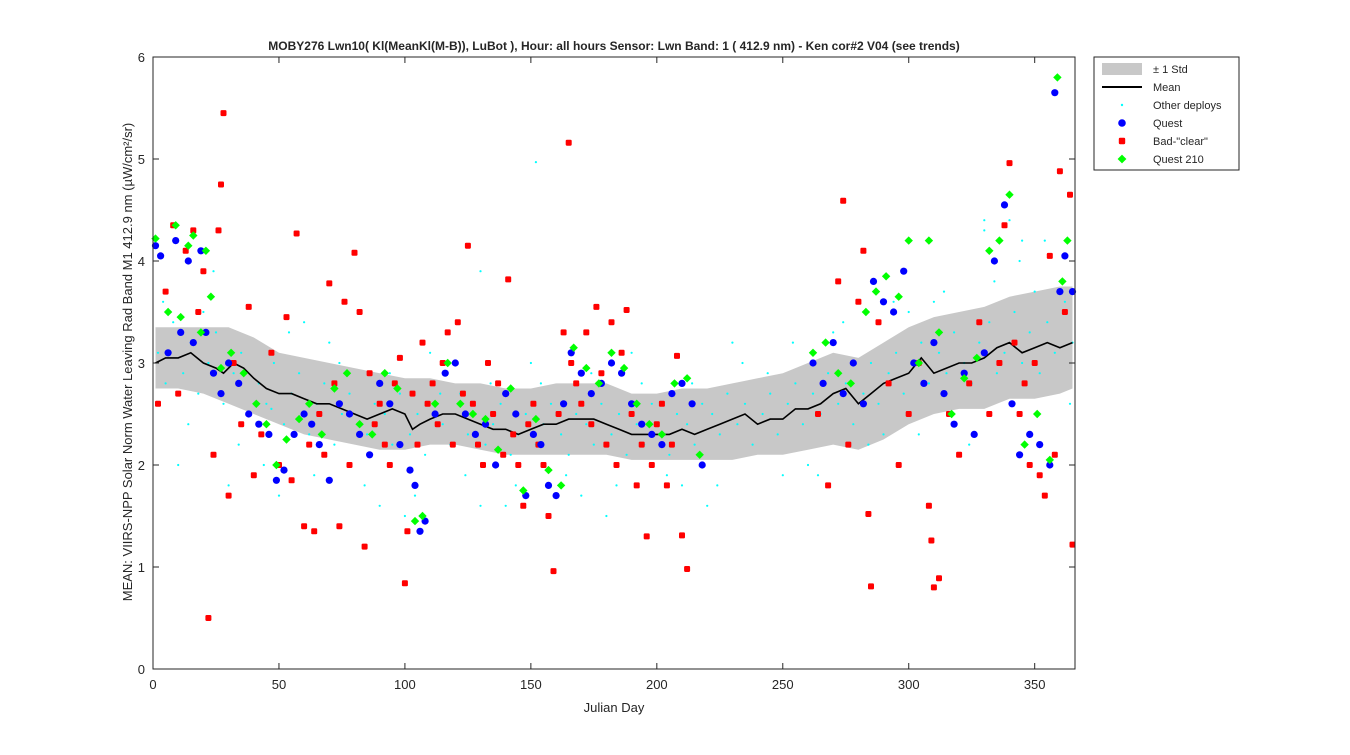 The width and height of the screenshot is (1350, 755). What do you see at coordinates (1166, 113) in the screenshot?
I see `legend-box` at bounding box center [1166, 113].